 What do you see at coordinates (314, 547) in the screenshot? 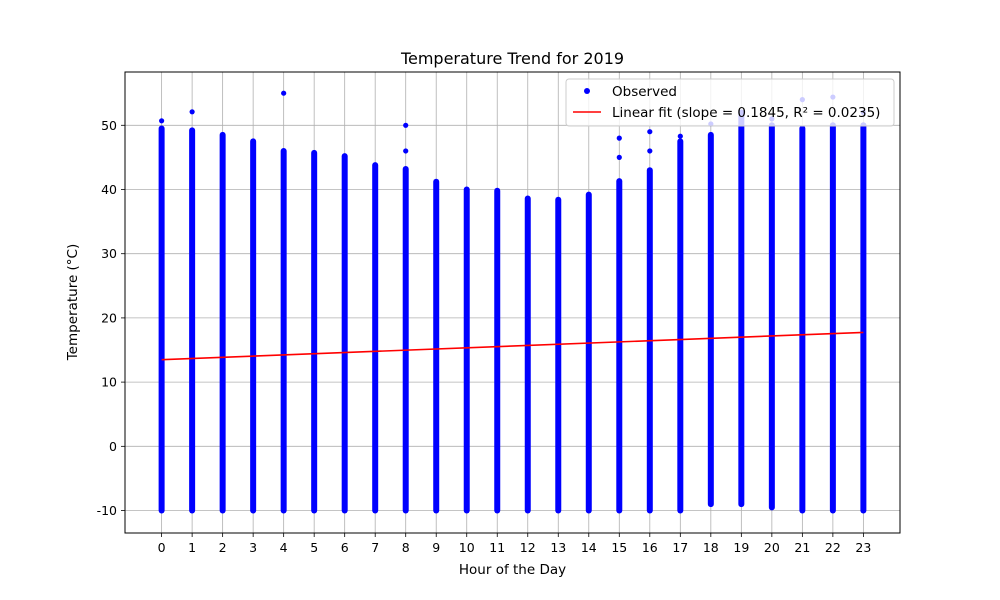
I see `x-tick-label: 5` at bounding box center [314, 547].